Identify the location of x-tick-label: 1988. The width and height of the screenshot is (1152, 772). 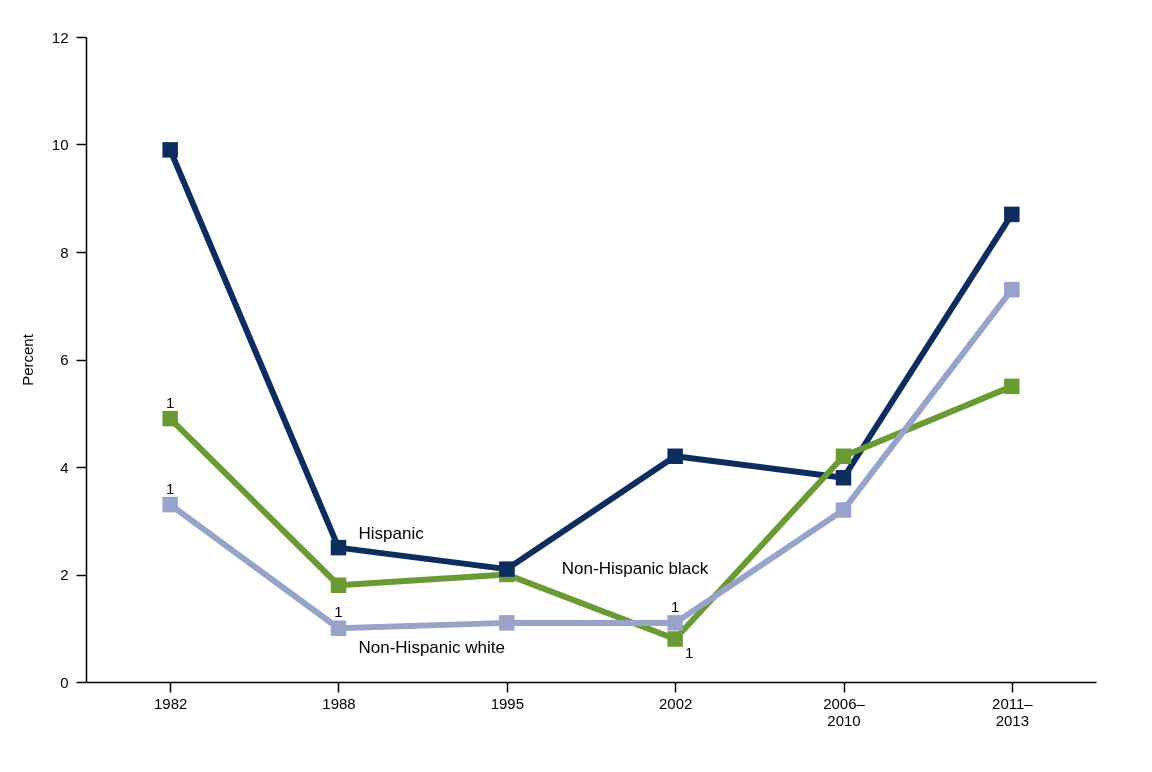
(339, 703).